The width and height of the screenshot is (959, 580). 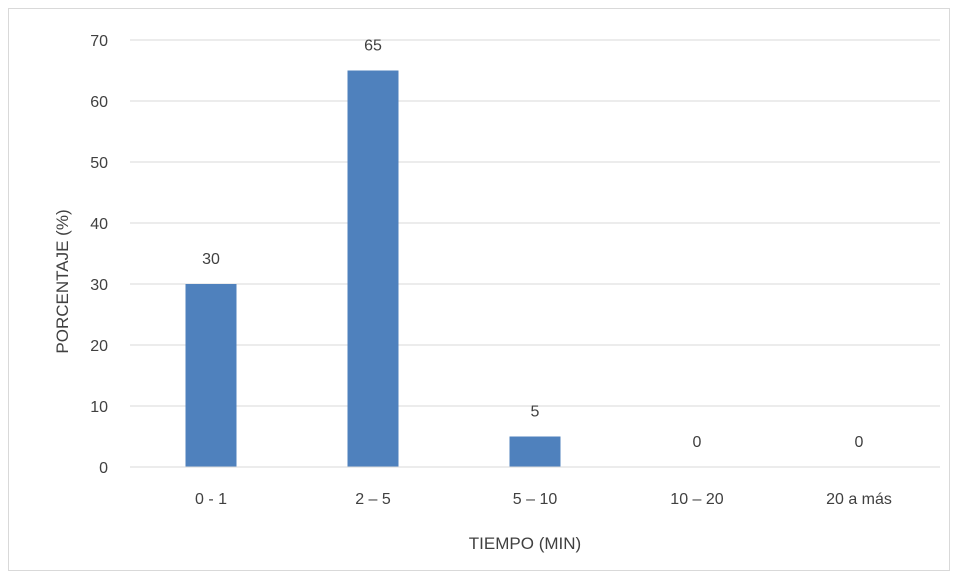 I want to click on x-tick-label-4: 20 a más, so click(x=859, y=499).